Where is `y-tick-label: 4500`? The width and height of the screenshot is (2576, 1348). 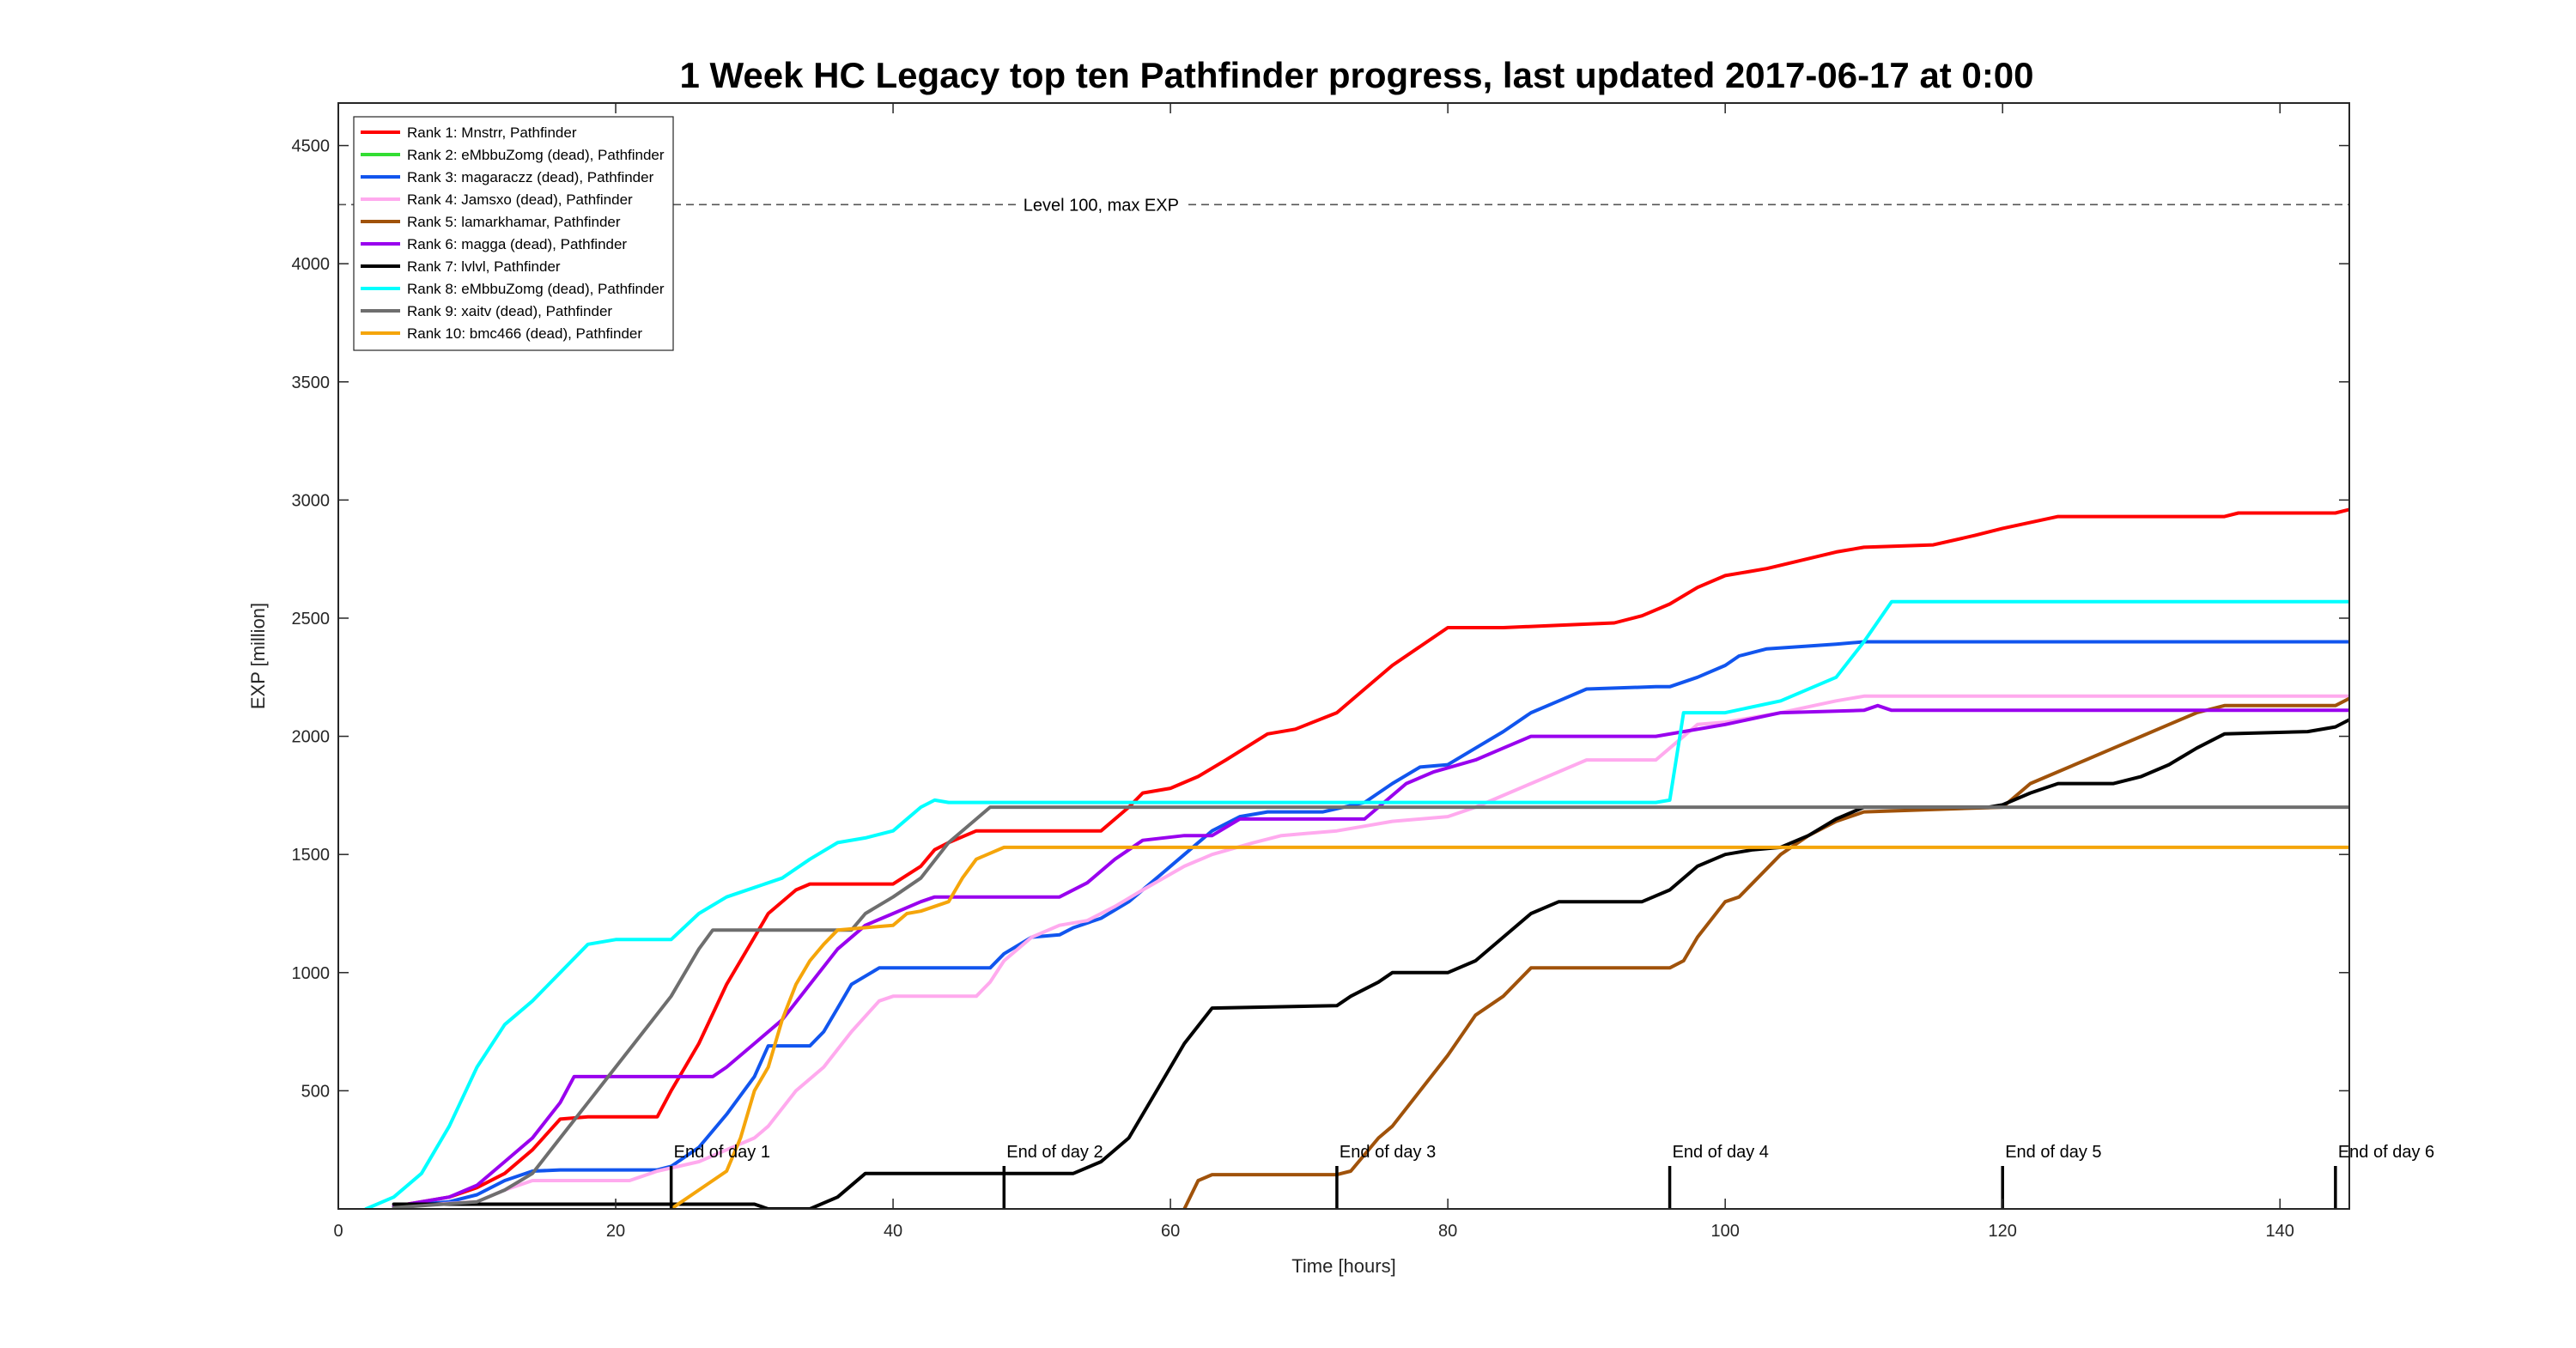 y-tick-label: 4500 is located at coordinates (312, 146).